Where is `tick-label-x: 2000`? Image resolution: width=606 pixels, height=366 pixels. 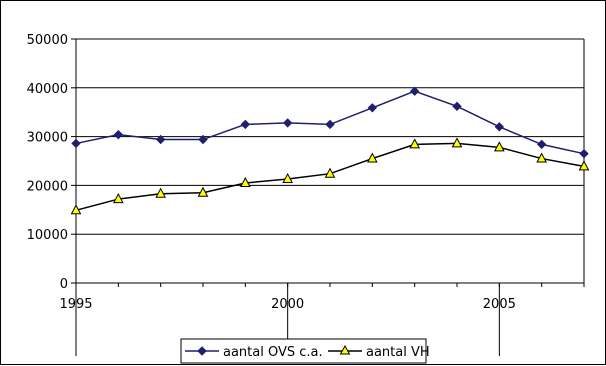 tick-label-x: 2000 is located at coordinates (287, 304).